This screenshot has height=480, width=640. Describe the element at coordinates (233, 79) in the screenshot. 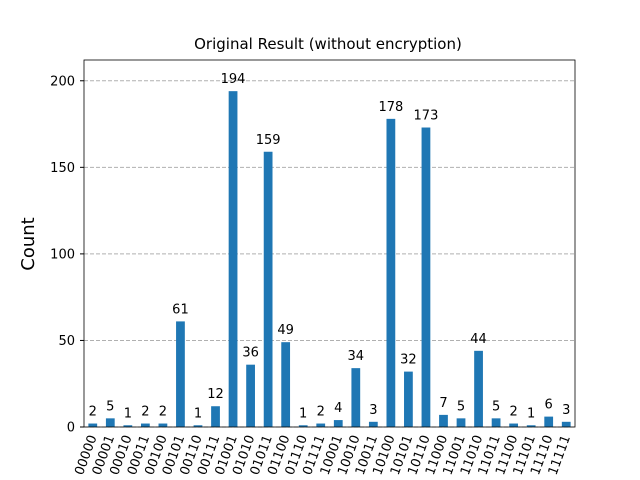

I see `value-label: 194` at that location.